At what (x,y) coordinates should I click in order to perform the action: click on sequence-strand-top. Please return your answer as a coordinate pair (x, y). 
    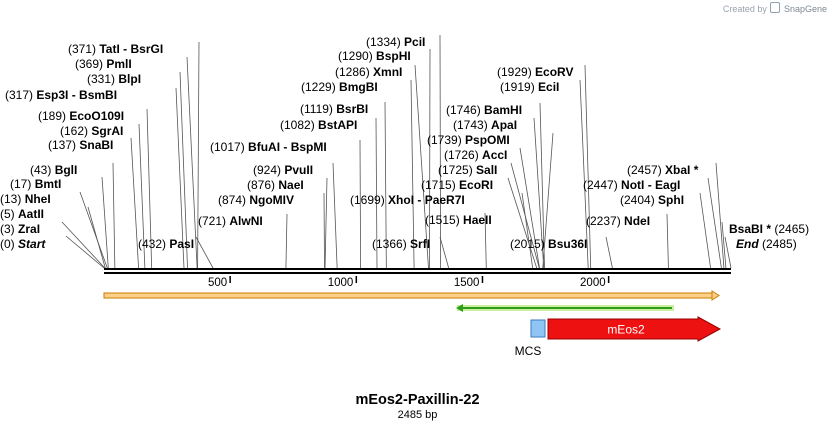
    Looking at the image, I should click on (417, 269).